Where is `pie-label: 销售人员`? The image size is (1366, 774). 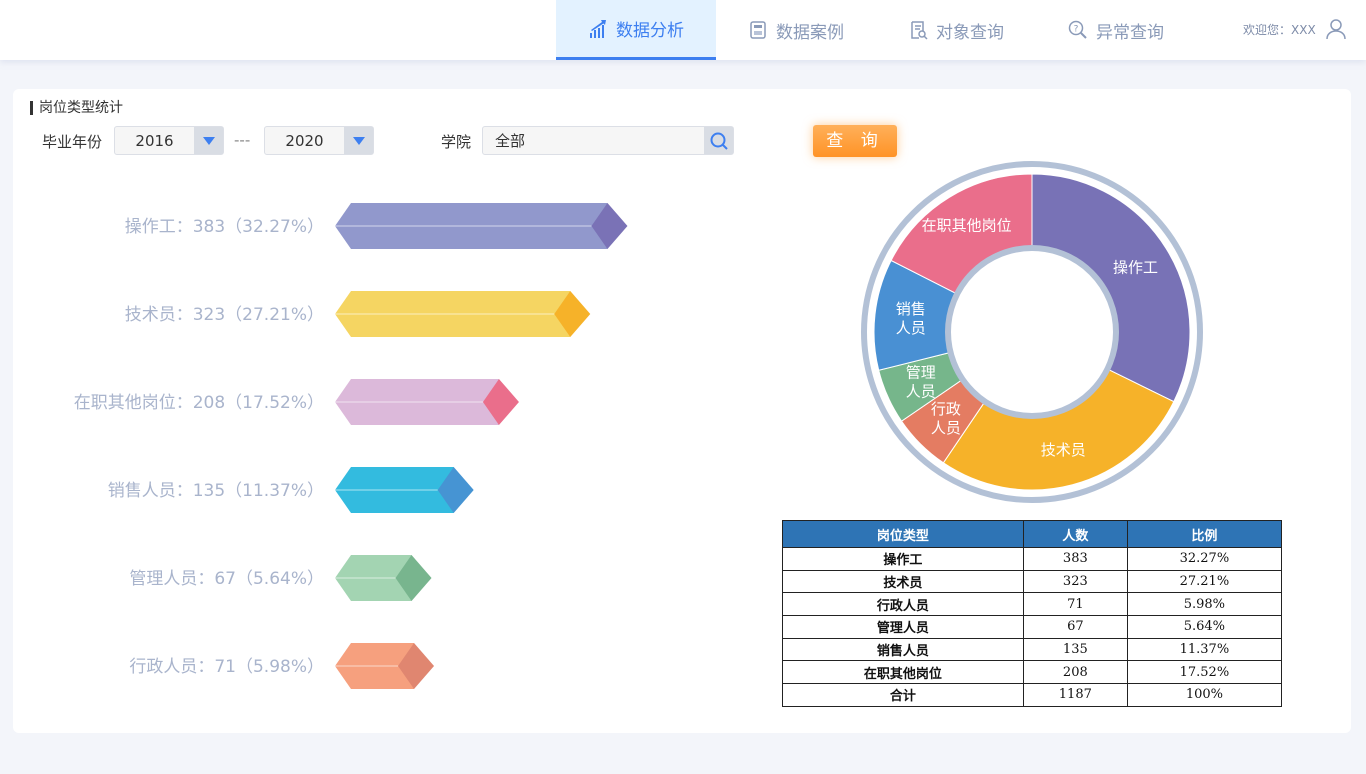 pie-label: 销售人员 is located at coordinates (911, 318).